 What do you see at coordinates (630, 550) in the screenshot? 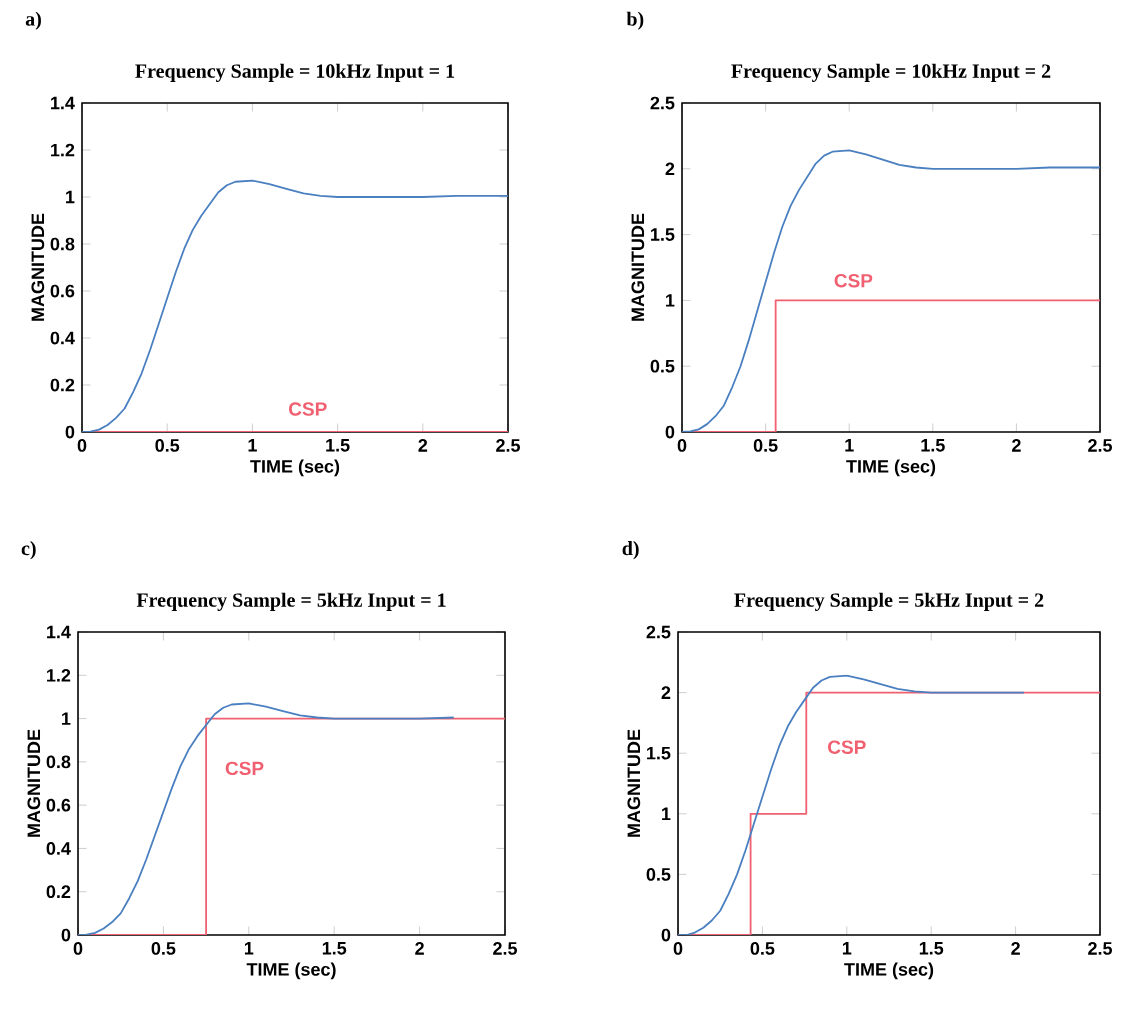
I see `text: d)` at bounding box center [630, 550].